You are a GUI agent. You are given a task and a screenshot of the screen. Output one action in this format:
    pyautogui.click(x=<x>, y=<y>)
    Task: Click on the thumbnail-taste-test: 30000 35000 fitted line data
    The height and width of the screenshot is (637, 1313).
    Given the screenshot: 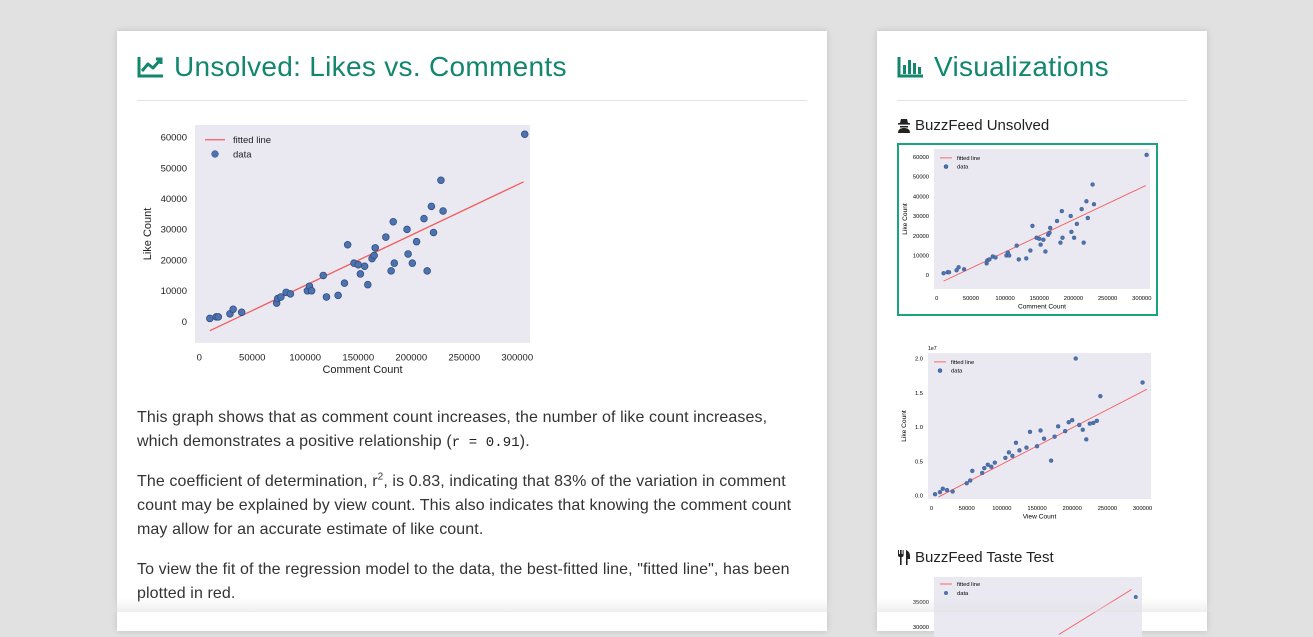 What is the action you would take?
    pyautogui.click(x=1027, y=607)
    